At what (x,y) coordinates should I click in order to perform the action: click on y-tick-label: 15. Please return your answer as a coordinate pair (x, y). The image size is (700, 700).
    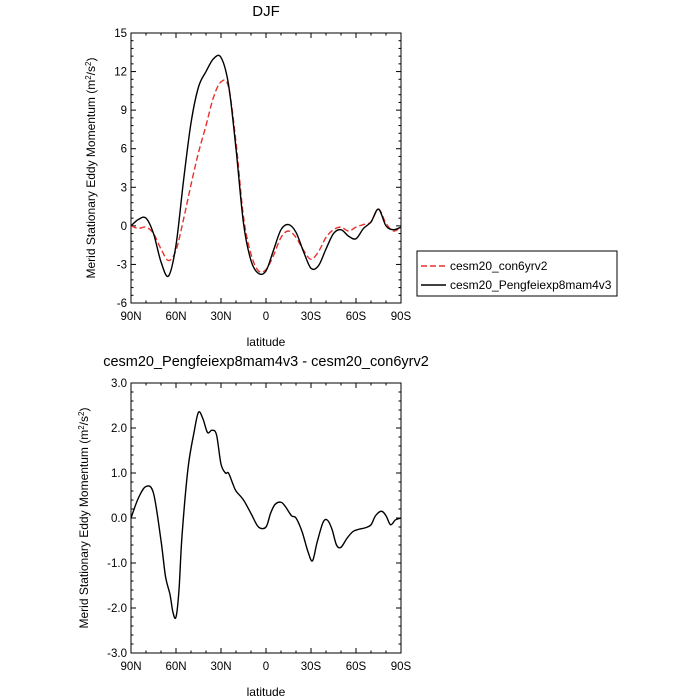
    Looking at the image, I should click on (120, 34).